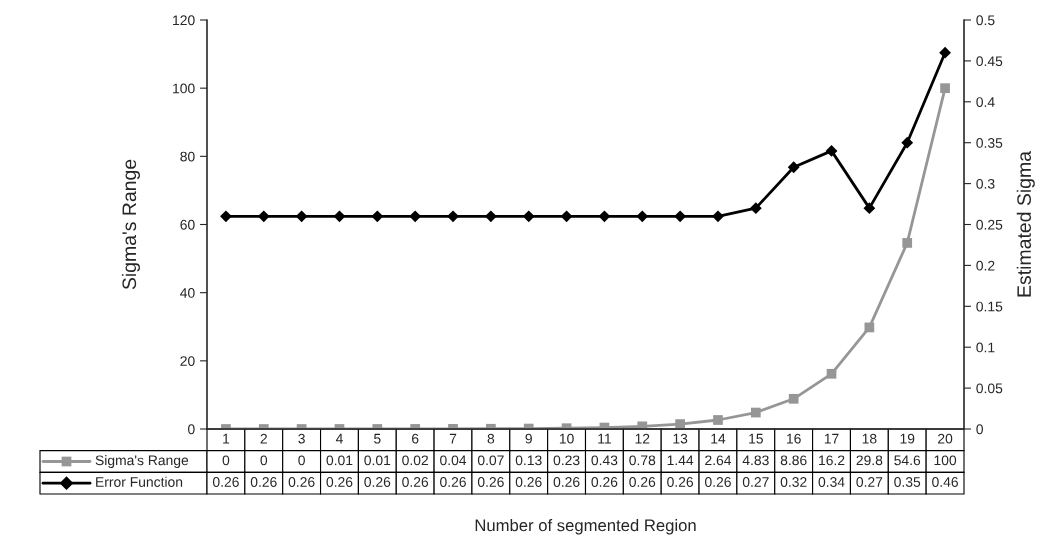 Image resolution: width=1046 pixels, height=555 pixels. Describe the element at coordinates (566, 460) in the screenshot. I see `data-label: 0.23` at that location.